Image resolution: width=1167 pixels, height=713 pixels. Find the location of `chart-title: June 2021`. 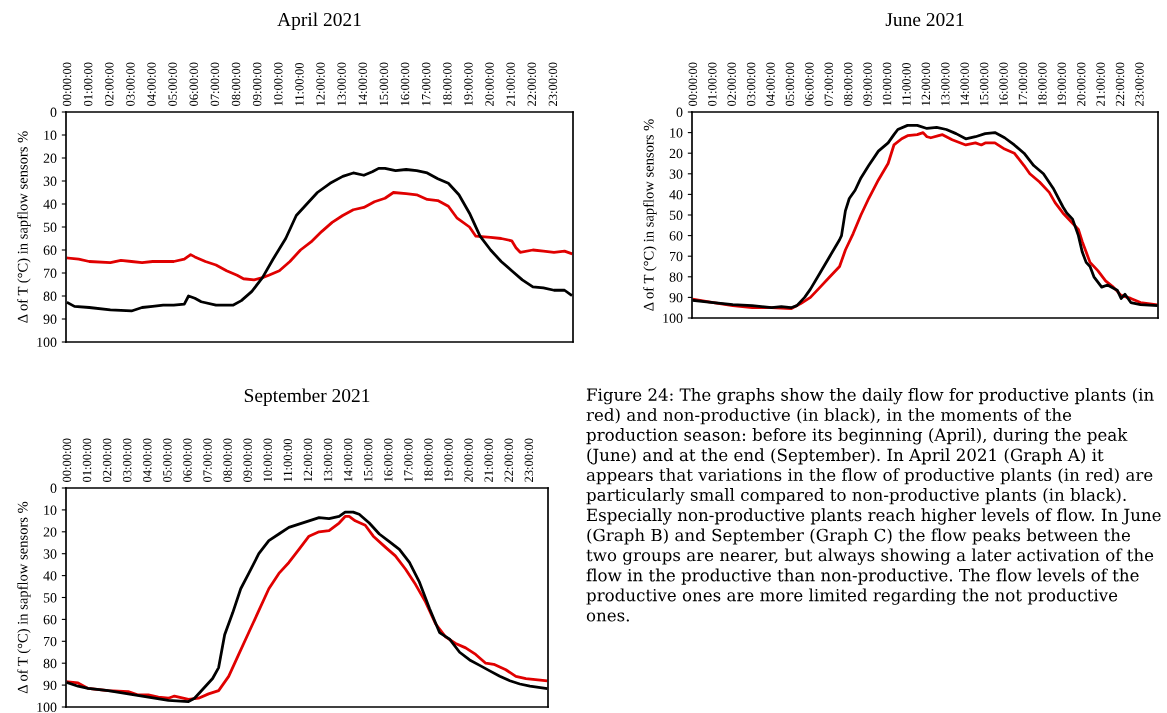

chart-title: June 2021 is located at coordinates (924, 19).